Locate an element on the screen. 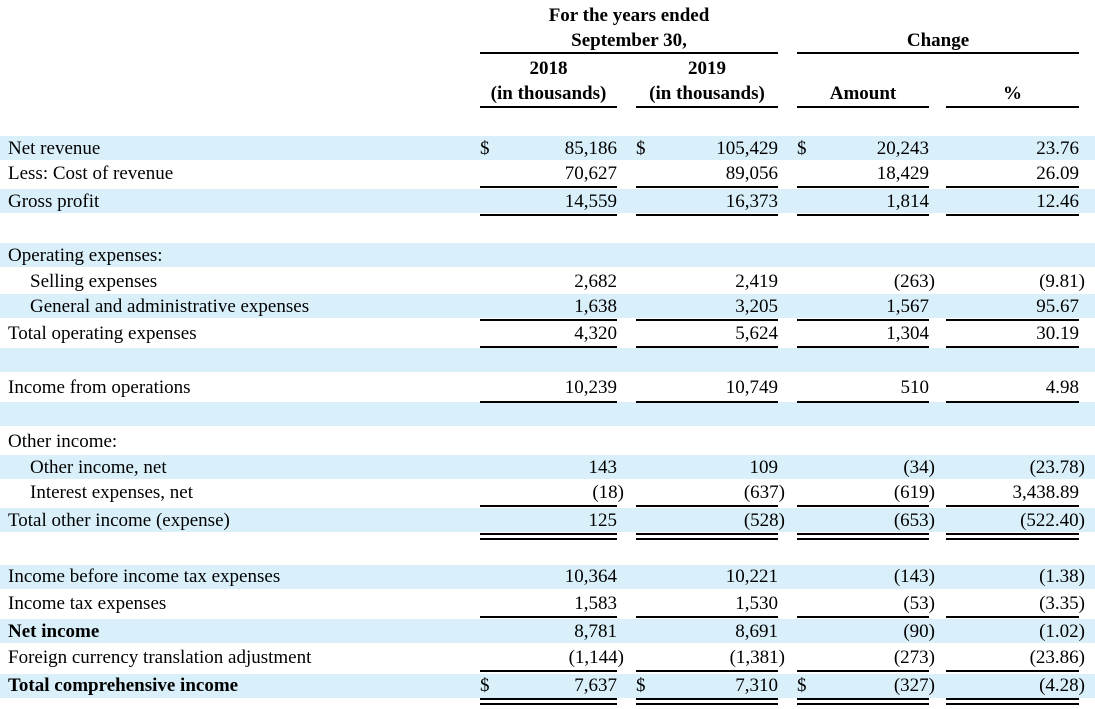 The width and height of the screenshot is (1095, 709). header-rule-period is located at coordinates (629, 53).